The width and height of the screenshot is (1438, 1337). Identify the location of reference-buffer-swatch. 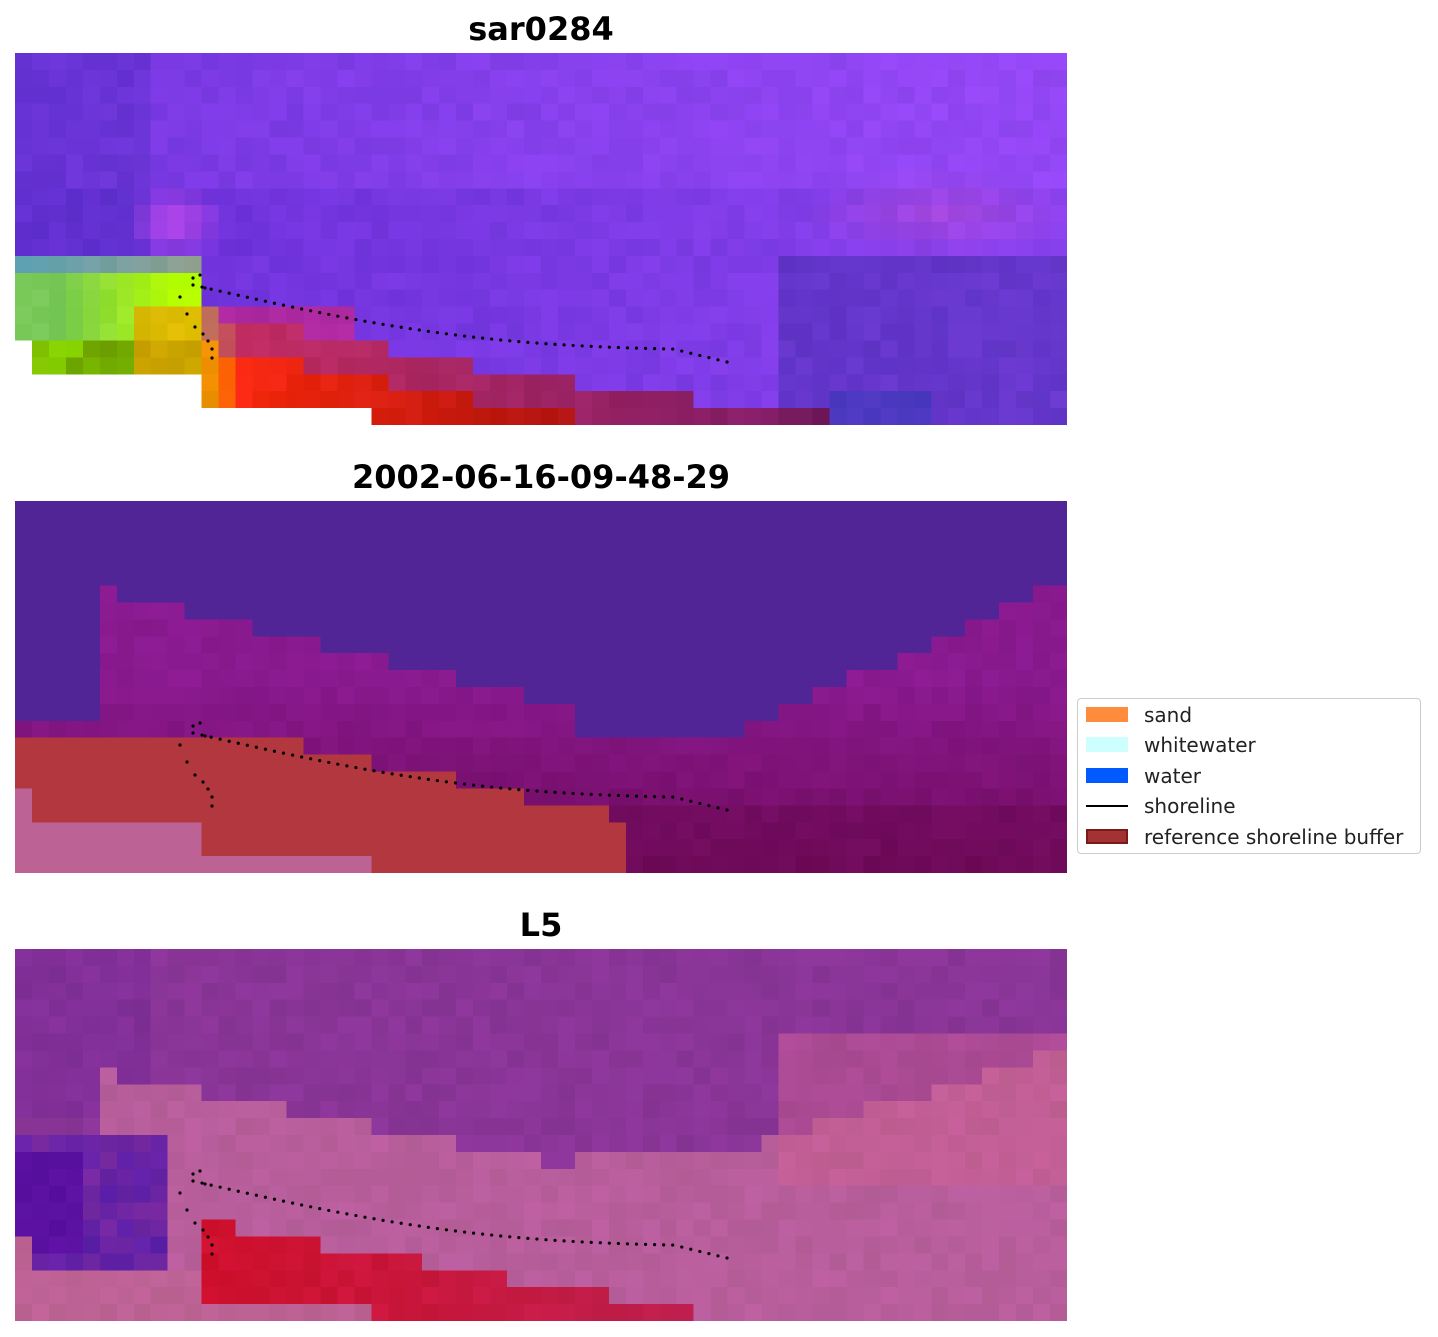
(1107, 836).